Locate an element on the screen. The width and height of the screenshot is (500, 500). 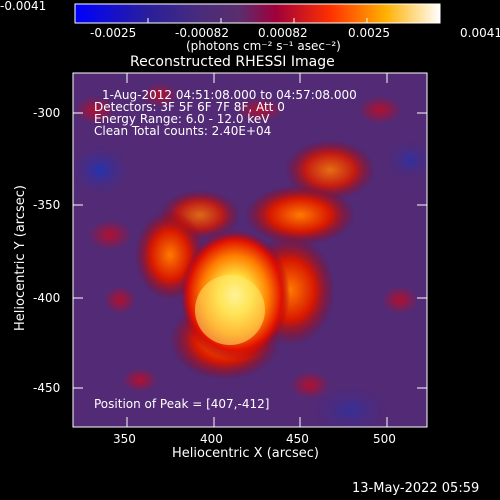
image-title: Reconstructed RHESSI Image is located at coordinates (232, 62).